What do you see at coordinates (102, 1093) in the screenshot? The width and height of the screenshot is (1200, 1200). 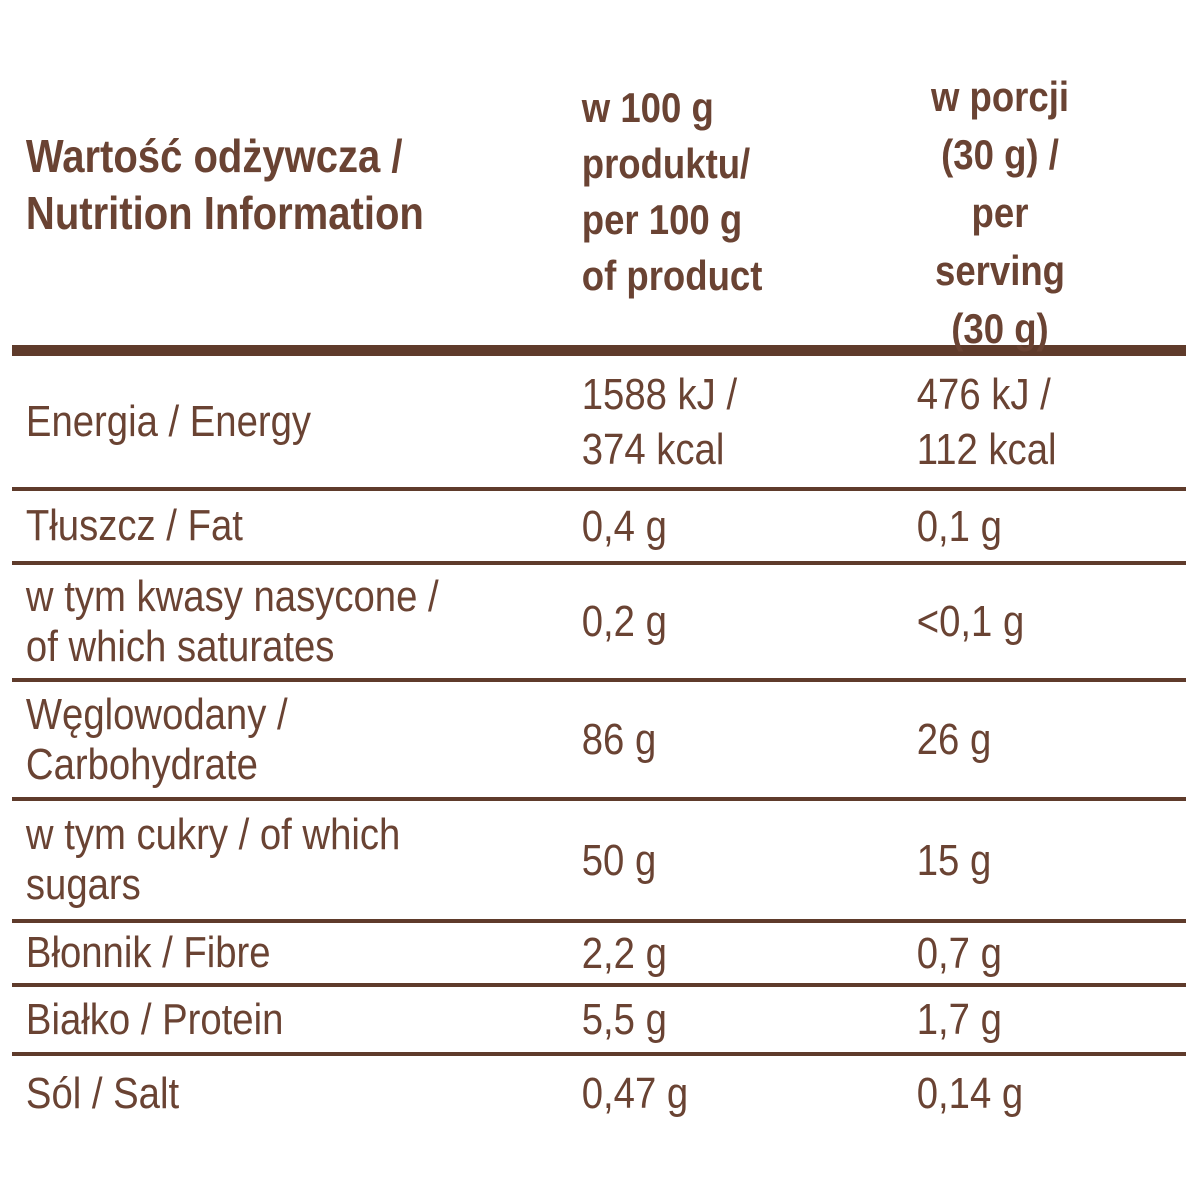 I see `row-label-salt: Sól / Salt` at bounding box center [102, 1093].